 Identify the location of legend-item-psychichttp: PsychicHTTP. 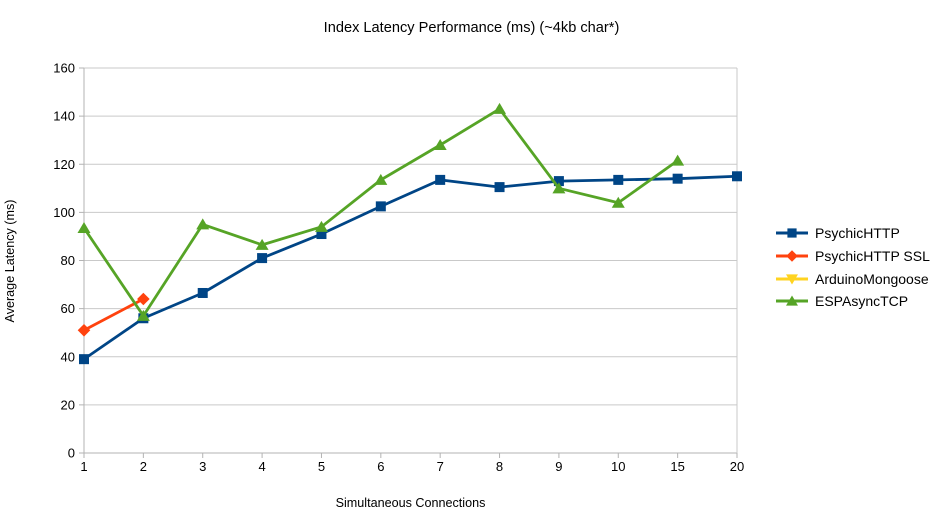
(852, 233).